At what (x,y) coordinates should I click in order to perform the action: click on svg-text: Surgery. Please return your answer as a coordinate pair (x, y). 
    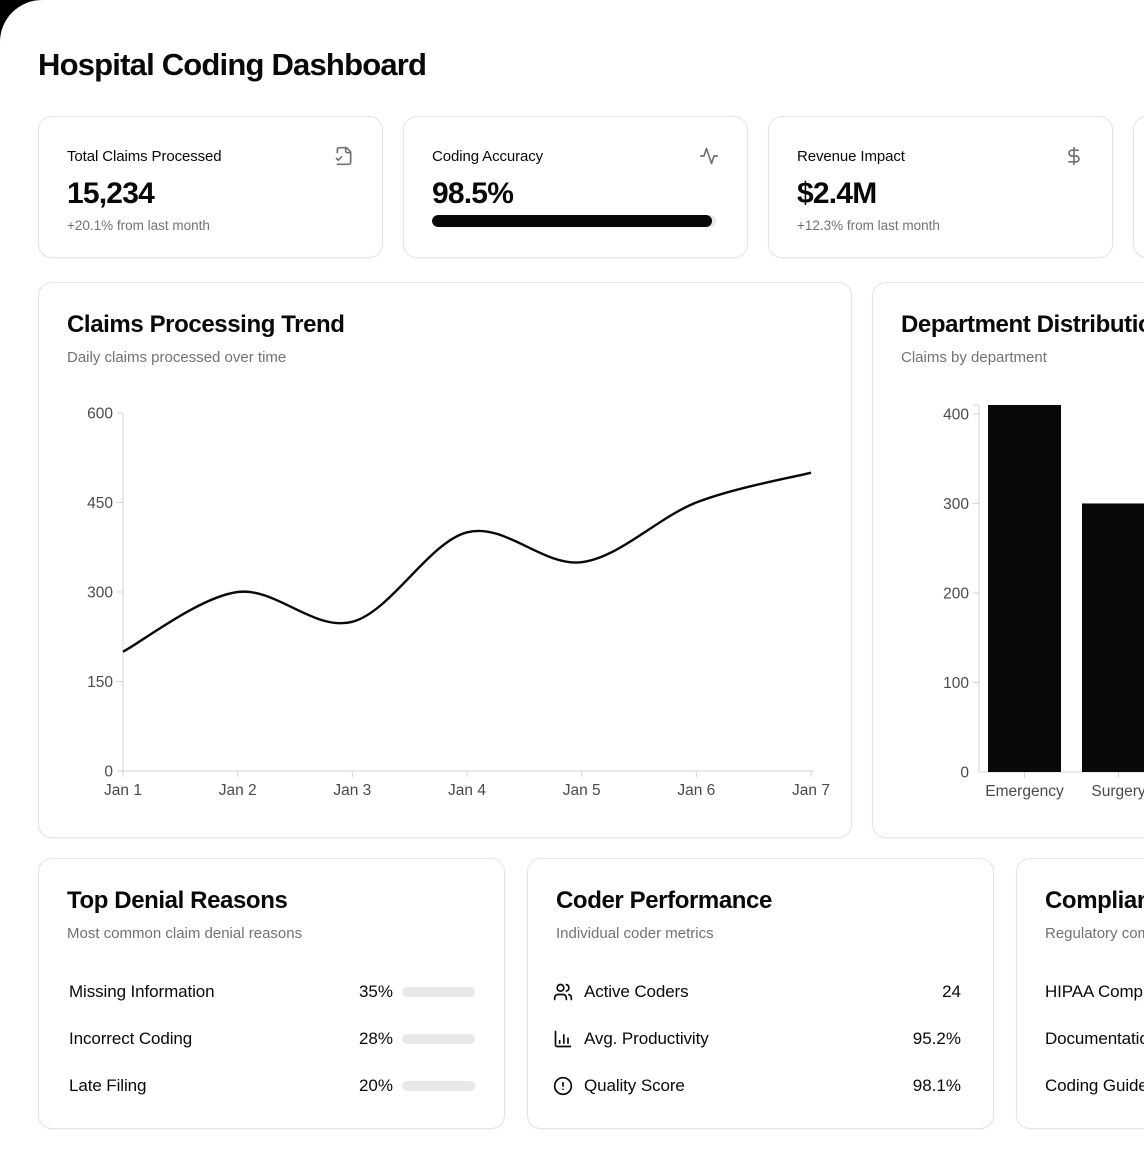
    Looking at the image, I should click on (1117, 791).